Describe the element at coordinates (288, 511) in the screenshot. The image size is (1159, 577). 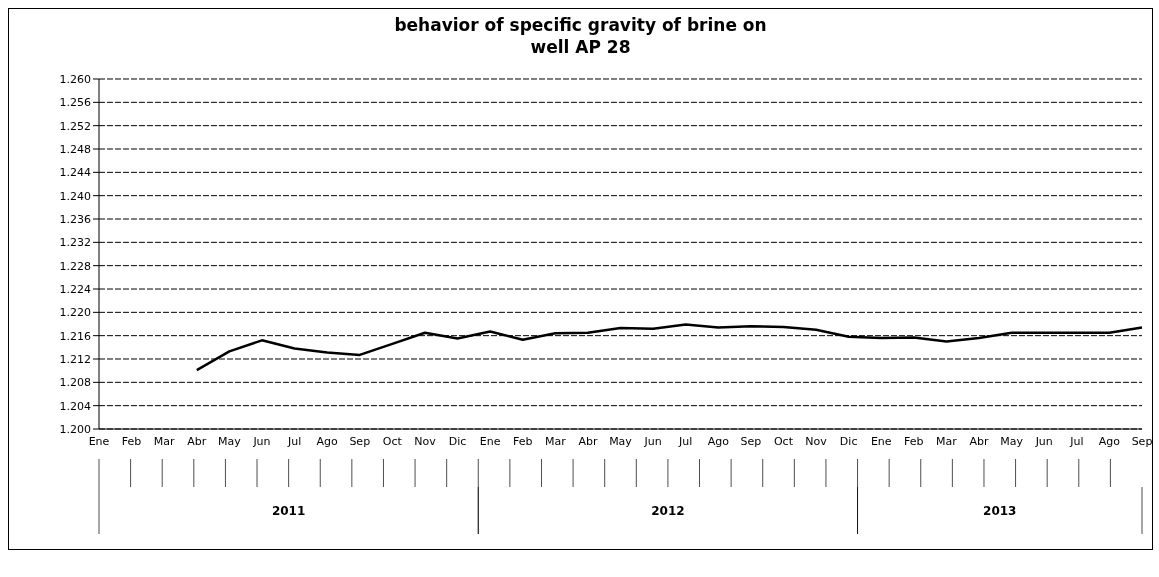
I see `text: 2011` at that location.